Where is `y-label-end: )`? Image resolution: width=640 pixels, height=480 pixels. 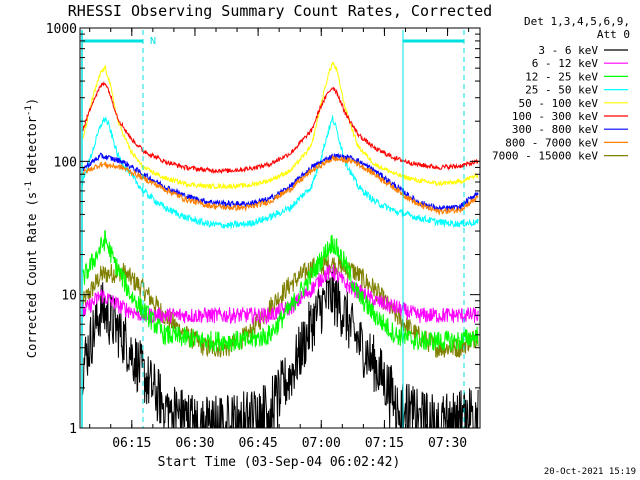 y-label-end: ) is located at coordinates (32, 101).